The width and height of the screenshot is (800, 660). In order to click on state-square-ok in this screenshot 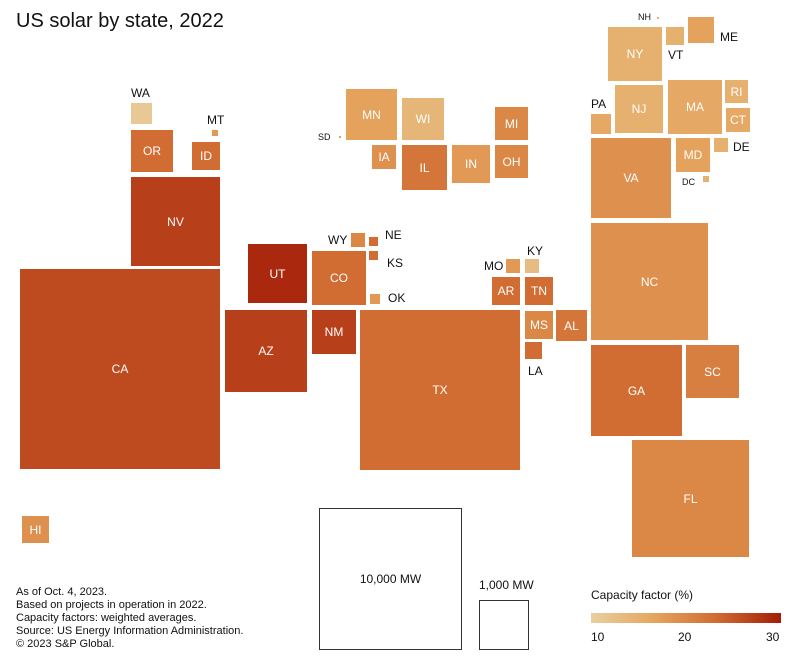, I will do `click(375, 299)`.